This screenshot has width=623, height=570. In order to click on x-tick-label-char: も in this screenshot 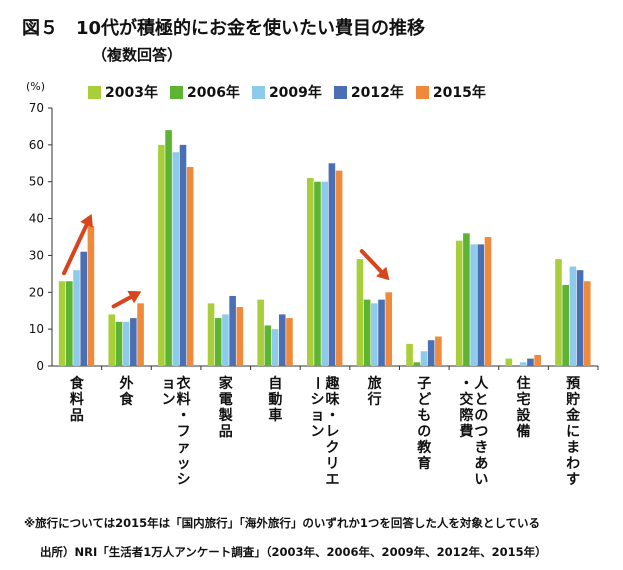, I will do `click(424, 416)`.